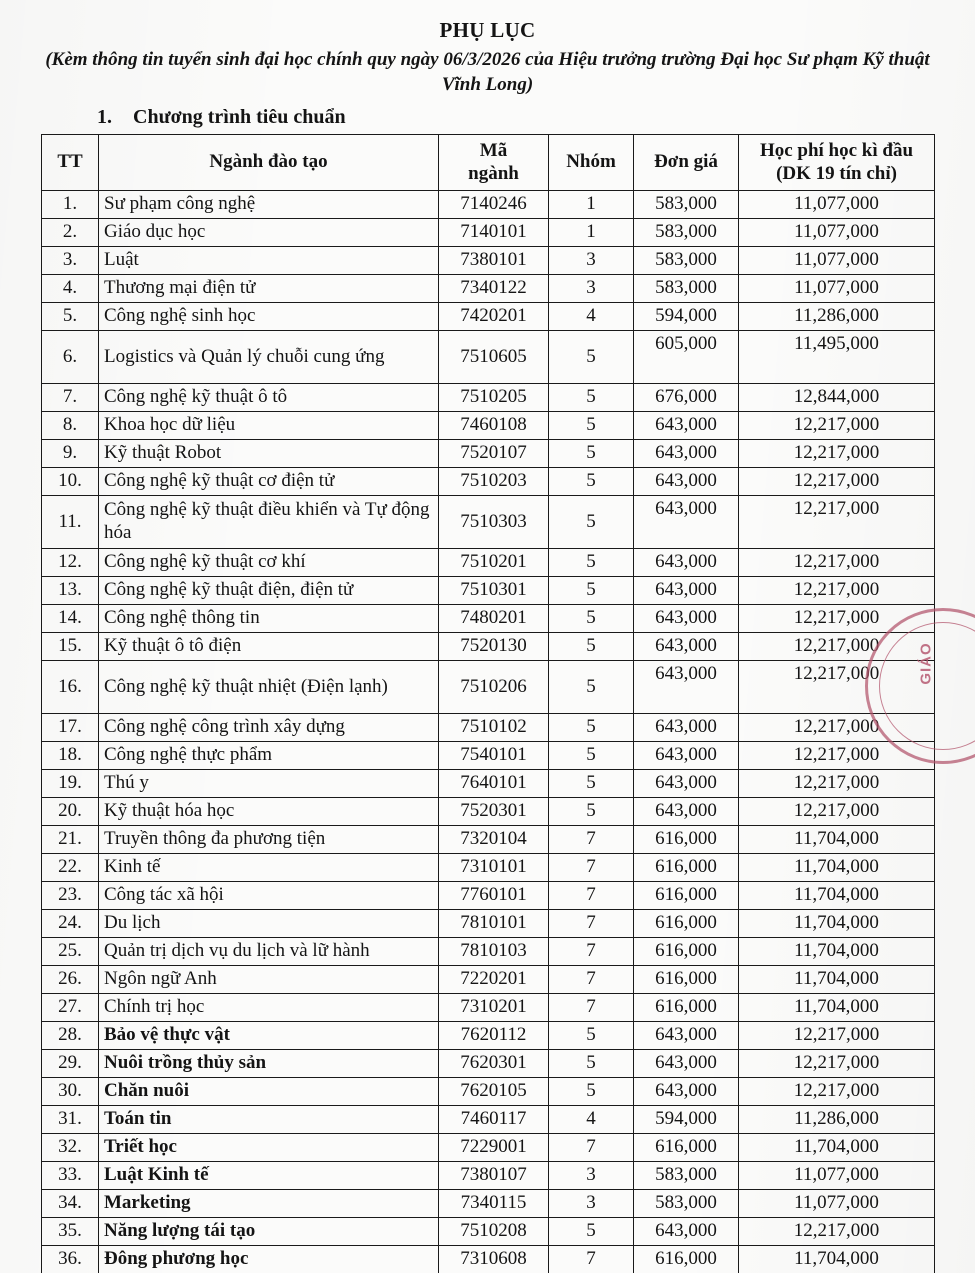 This screenshot has width=975, height=1273. What do you see at coordinates (268, 316) in the screenshot?
I see `cell-major-name: Công nghệ sinh học` at bounding box center [268, 316].